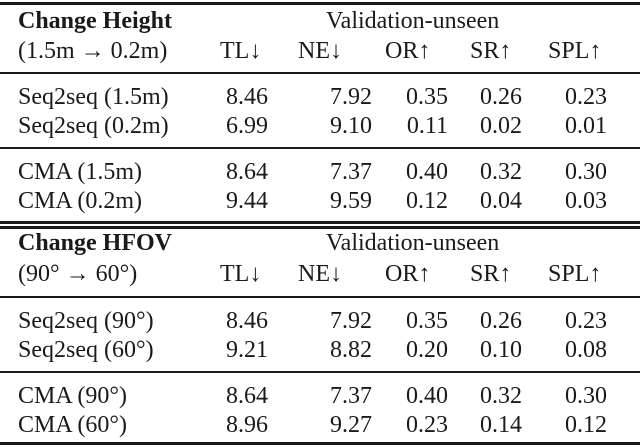  I want to click on double-rule-top, so click(320, 222).